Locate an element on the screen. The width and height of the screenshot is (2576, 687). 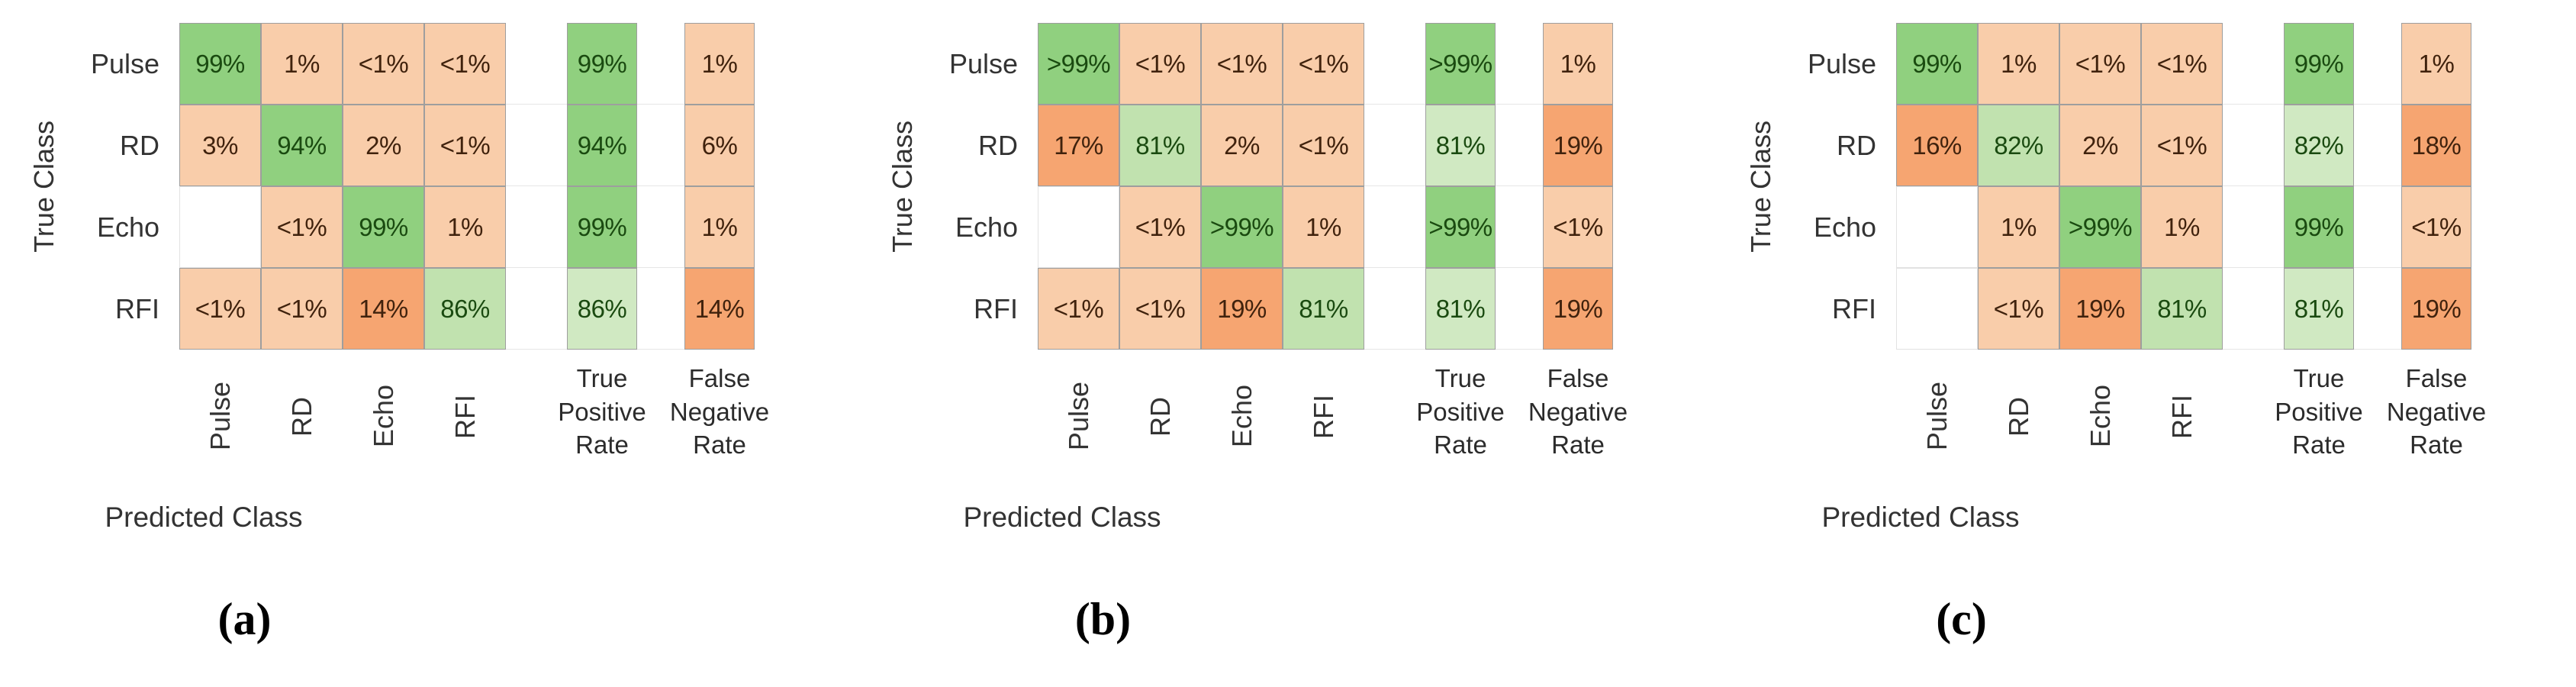
tpr-cell: 82% is located at coordinates (2319, 145).